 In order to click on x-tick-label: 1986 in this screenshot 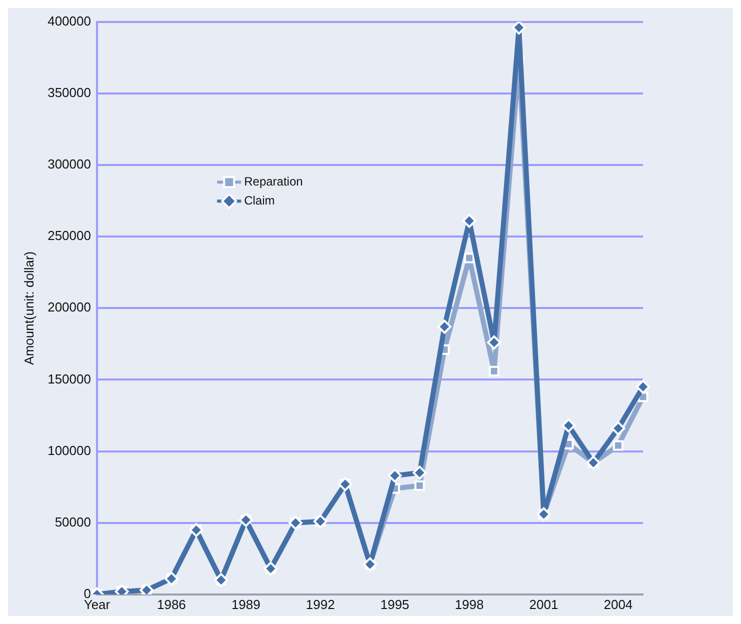, I will do `click(171, 604)`.